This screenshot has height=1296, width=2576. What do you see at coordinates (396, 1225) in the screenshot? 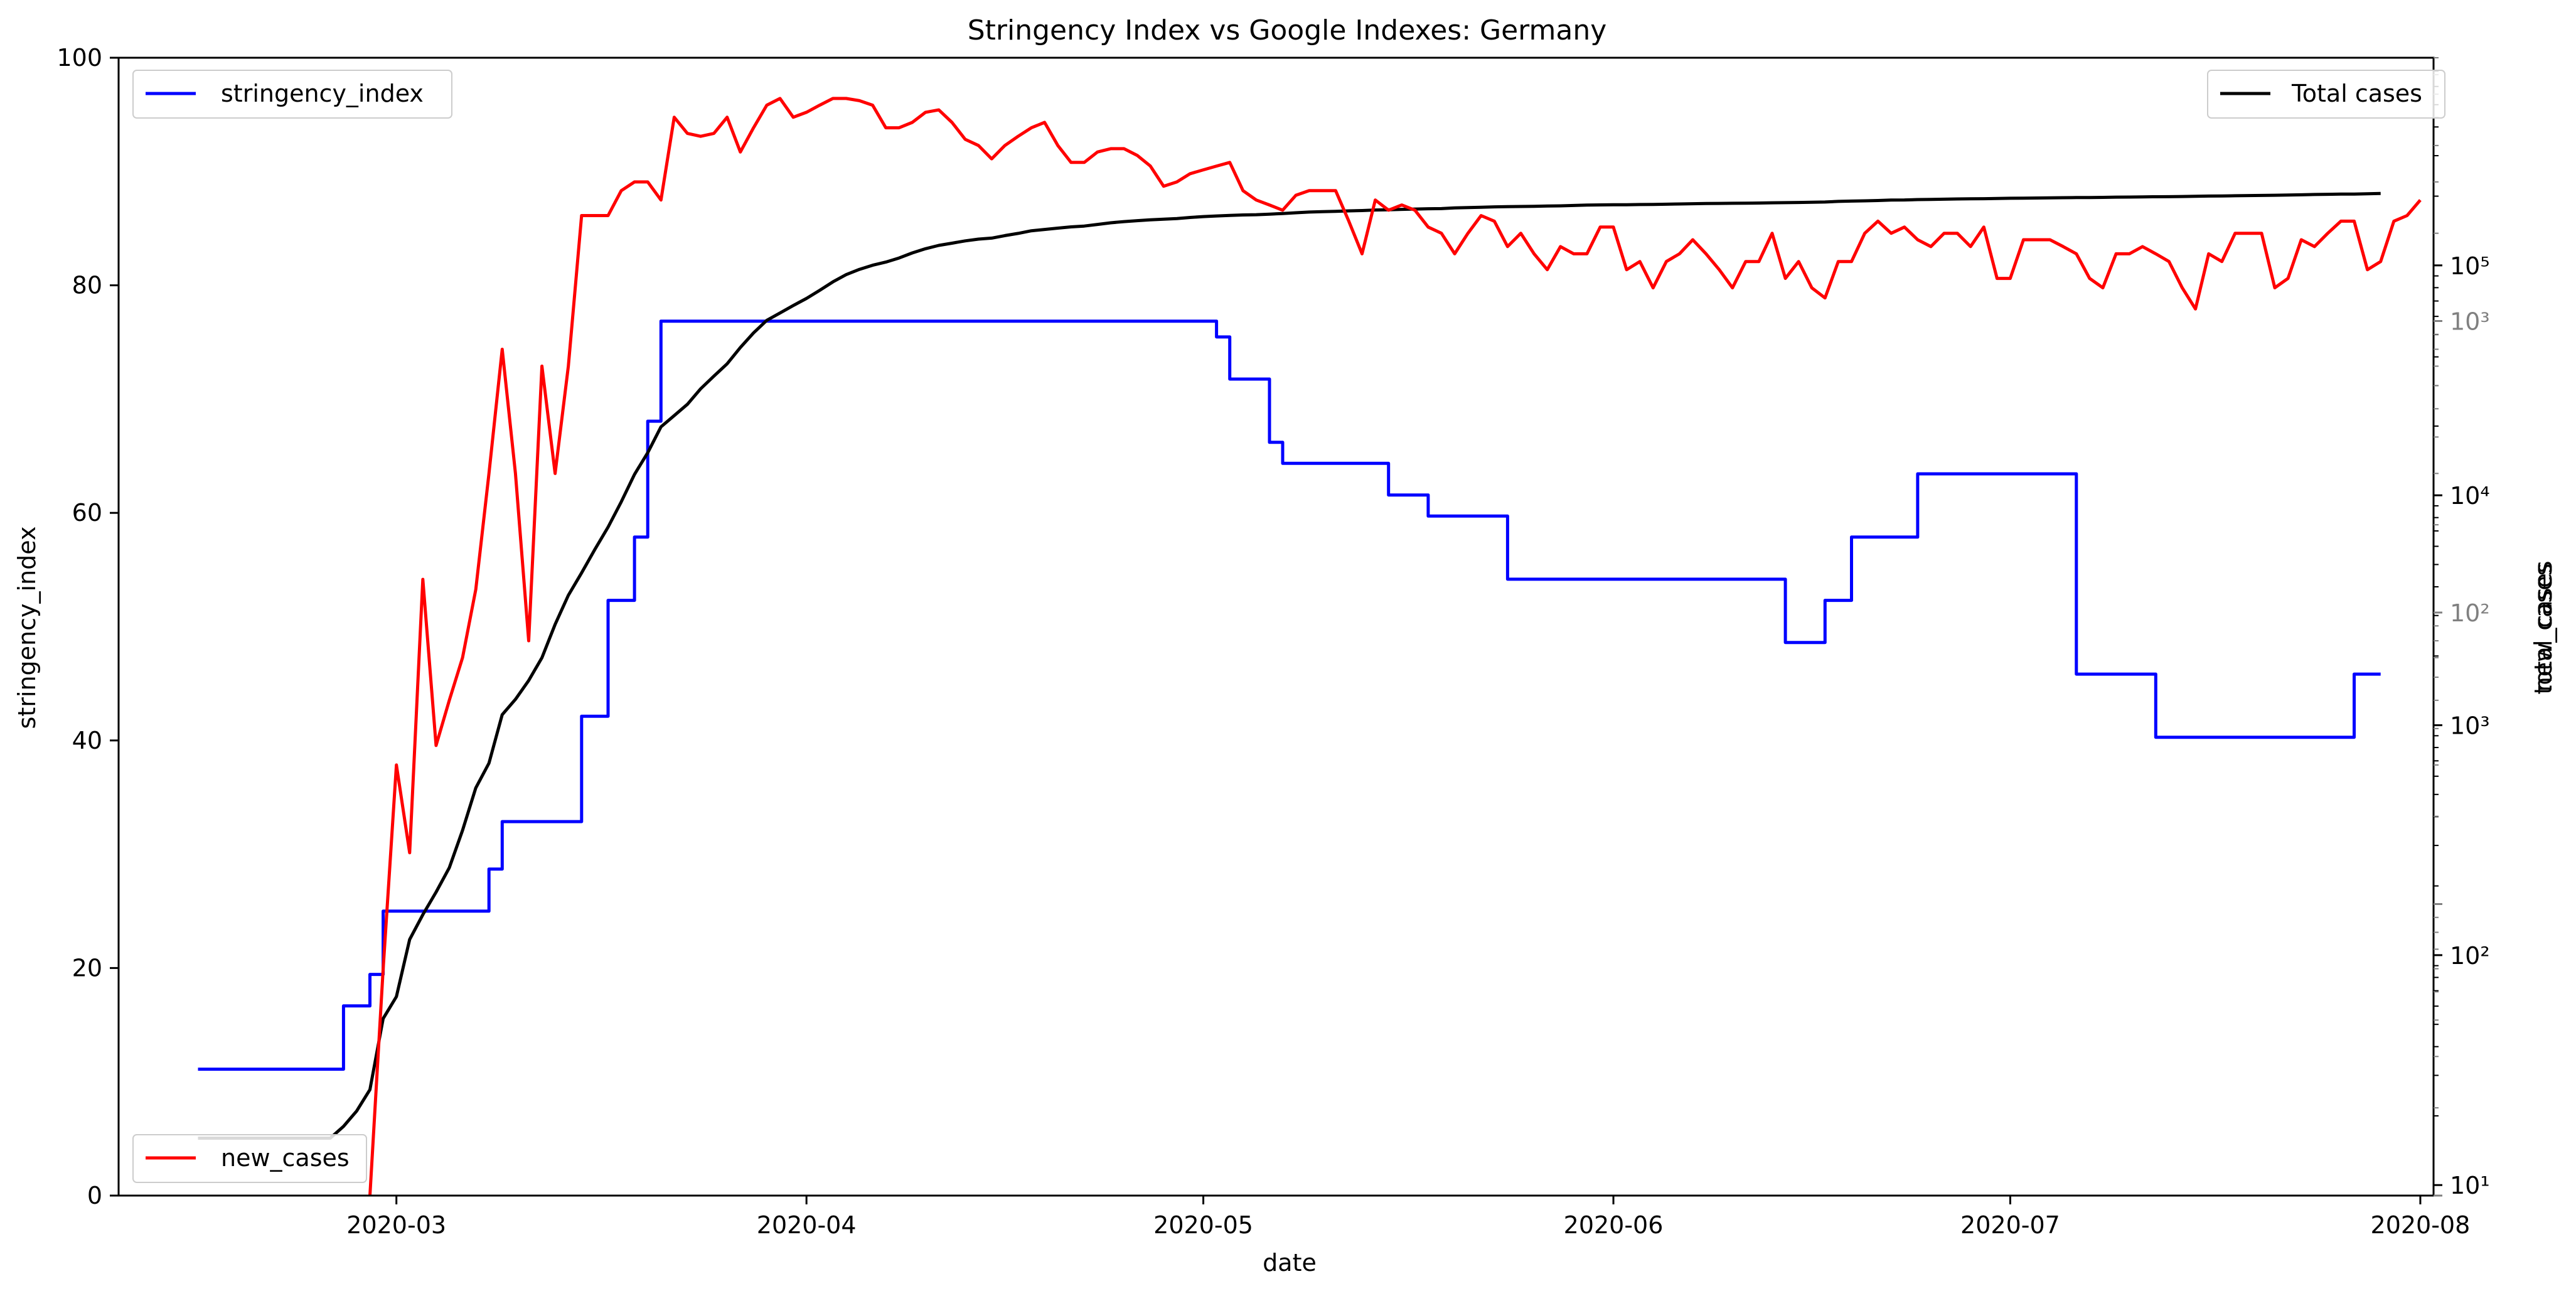
I see `x-tick-label: 2020-03` at bounding box center [396, 1225].